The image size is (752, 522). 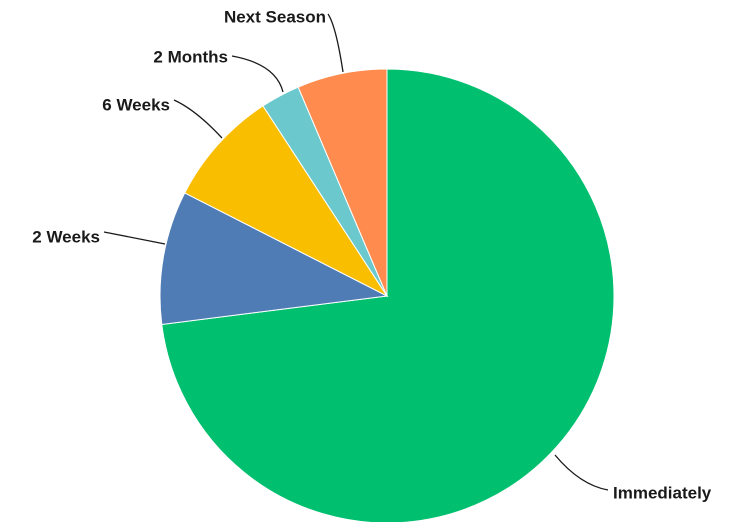 I want to click on pie-slice-2-weeks, so click(x=274, y=259).